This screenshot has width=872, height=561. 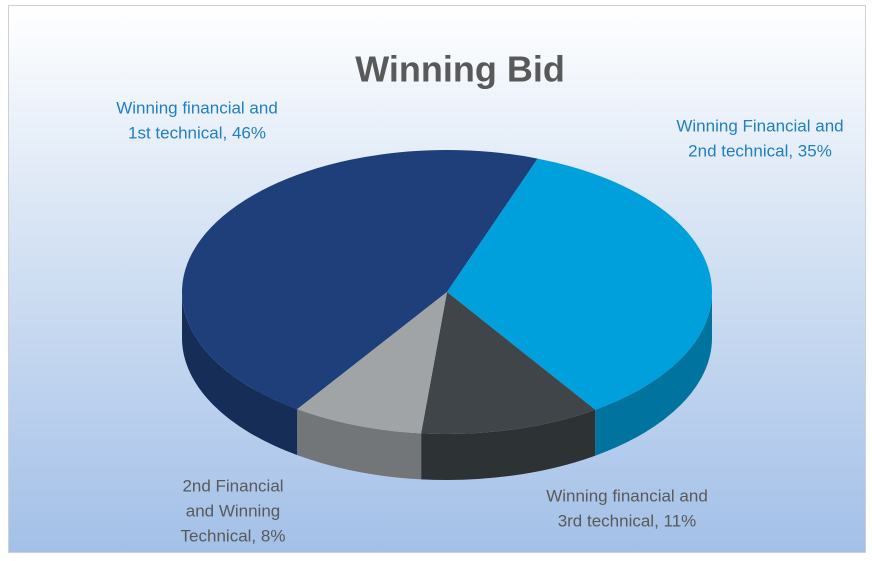 I want to click on data-label: and Winning, so click(x=233, y=510).